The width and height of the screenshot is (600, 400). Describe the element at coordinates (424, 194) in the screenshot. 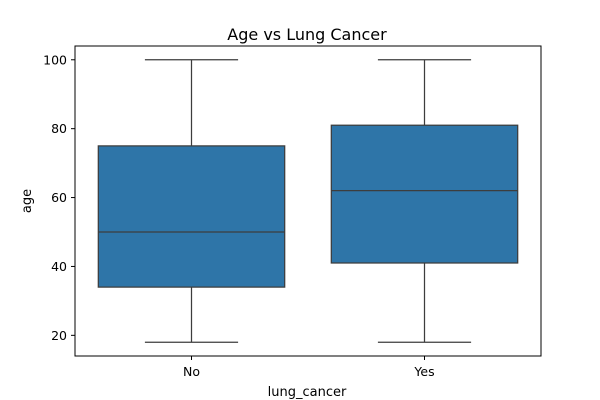

I see `box-yes` at that location.